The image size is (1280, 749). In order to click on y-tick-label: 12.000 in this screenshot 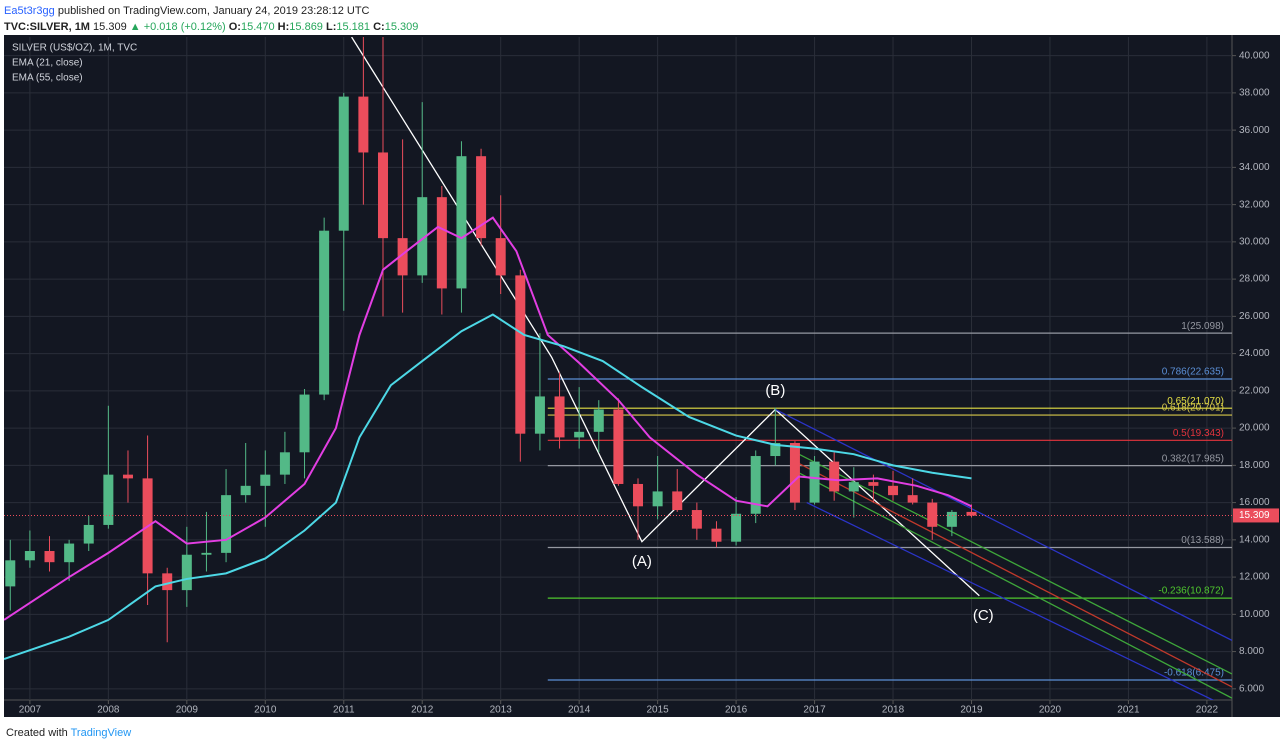, I will do `click(1254, 577)`.